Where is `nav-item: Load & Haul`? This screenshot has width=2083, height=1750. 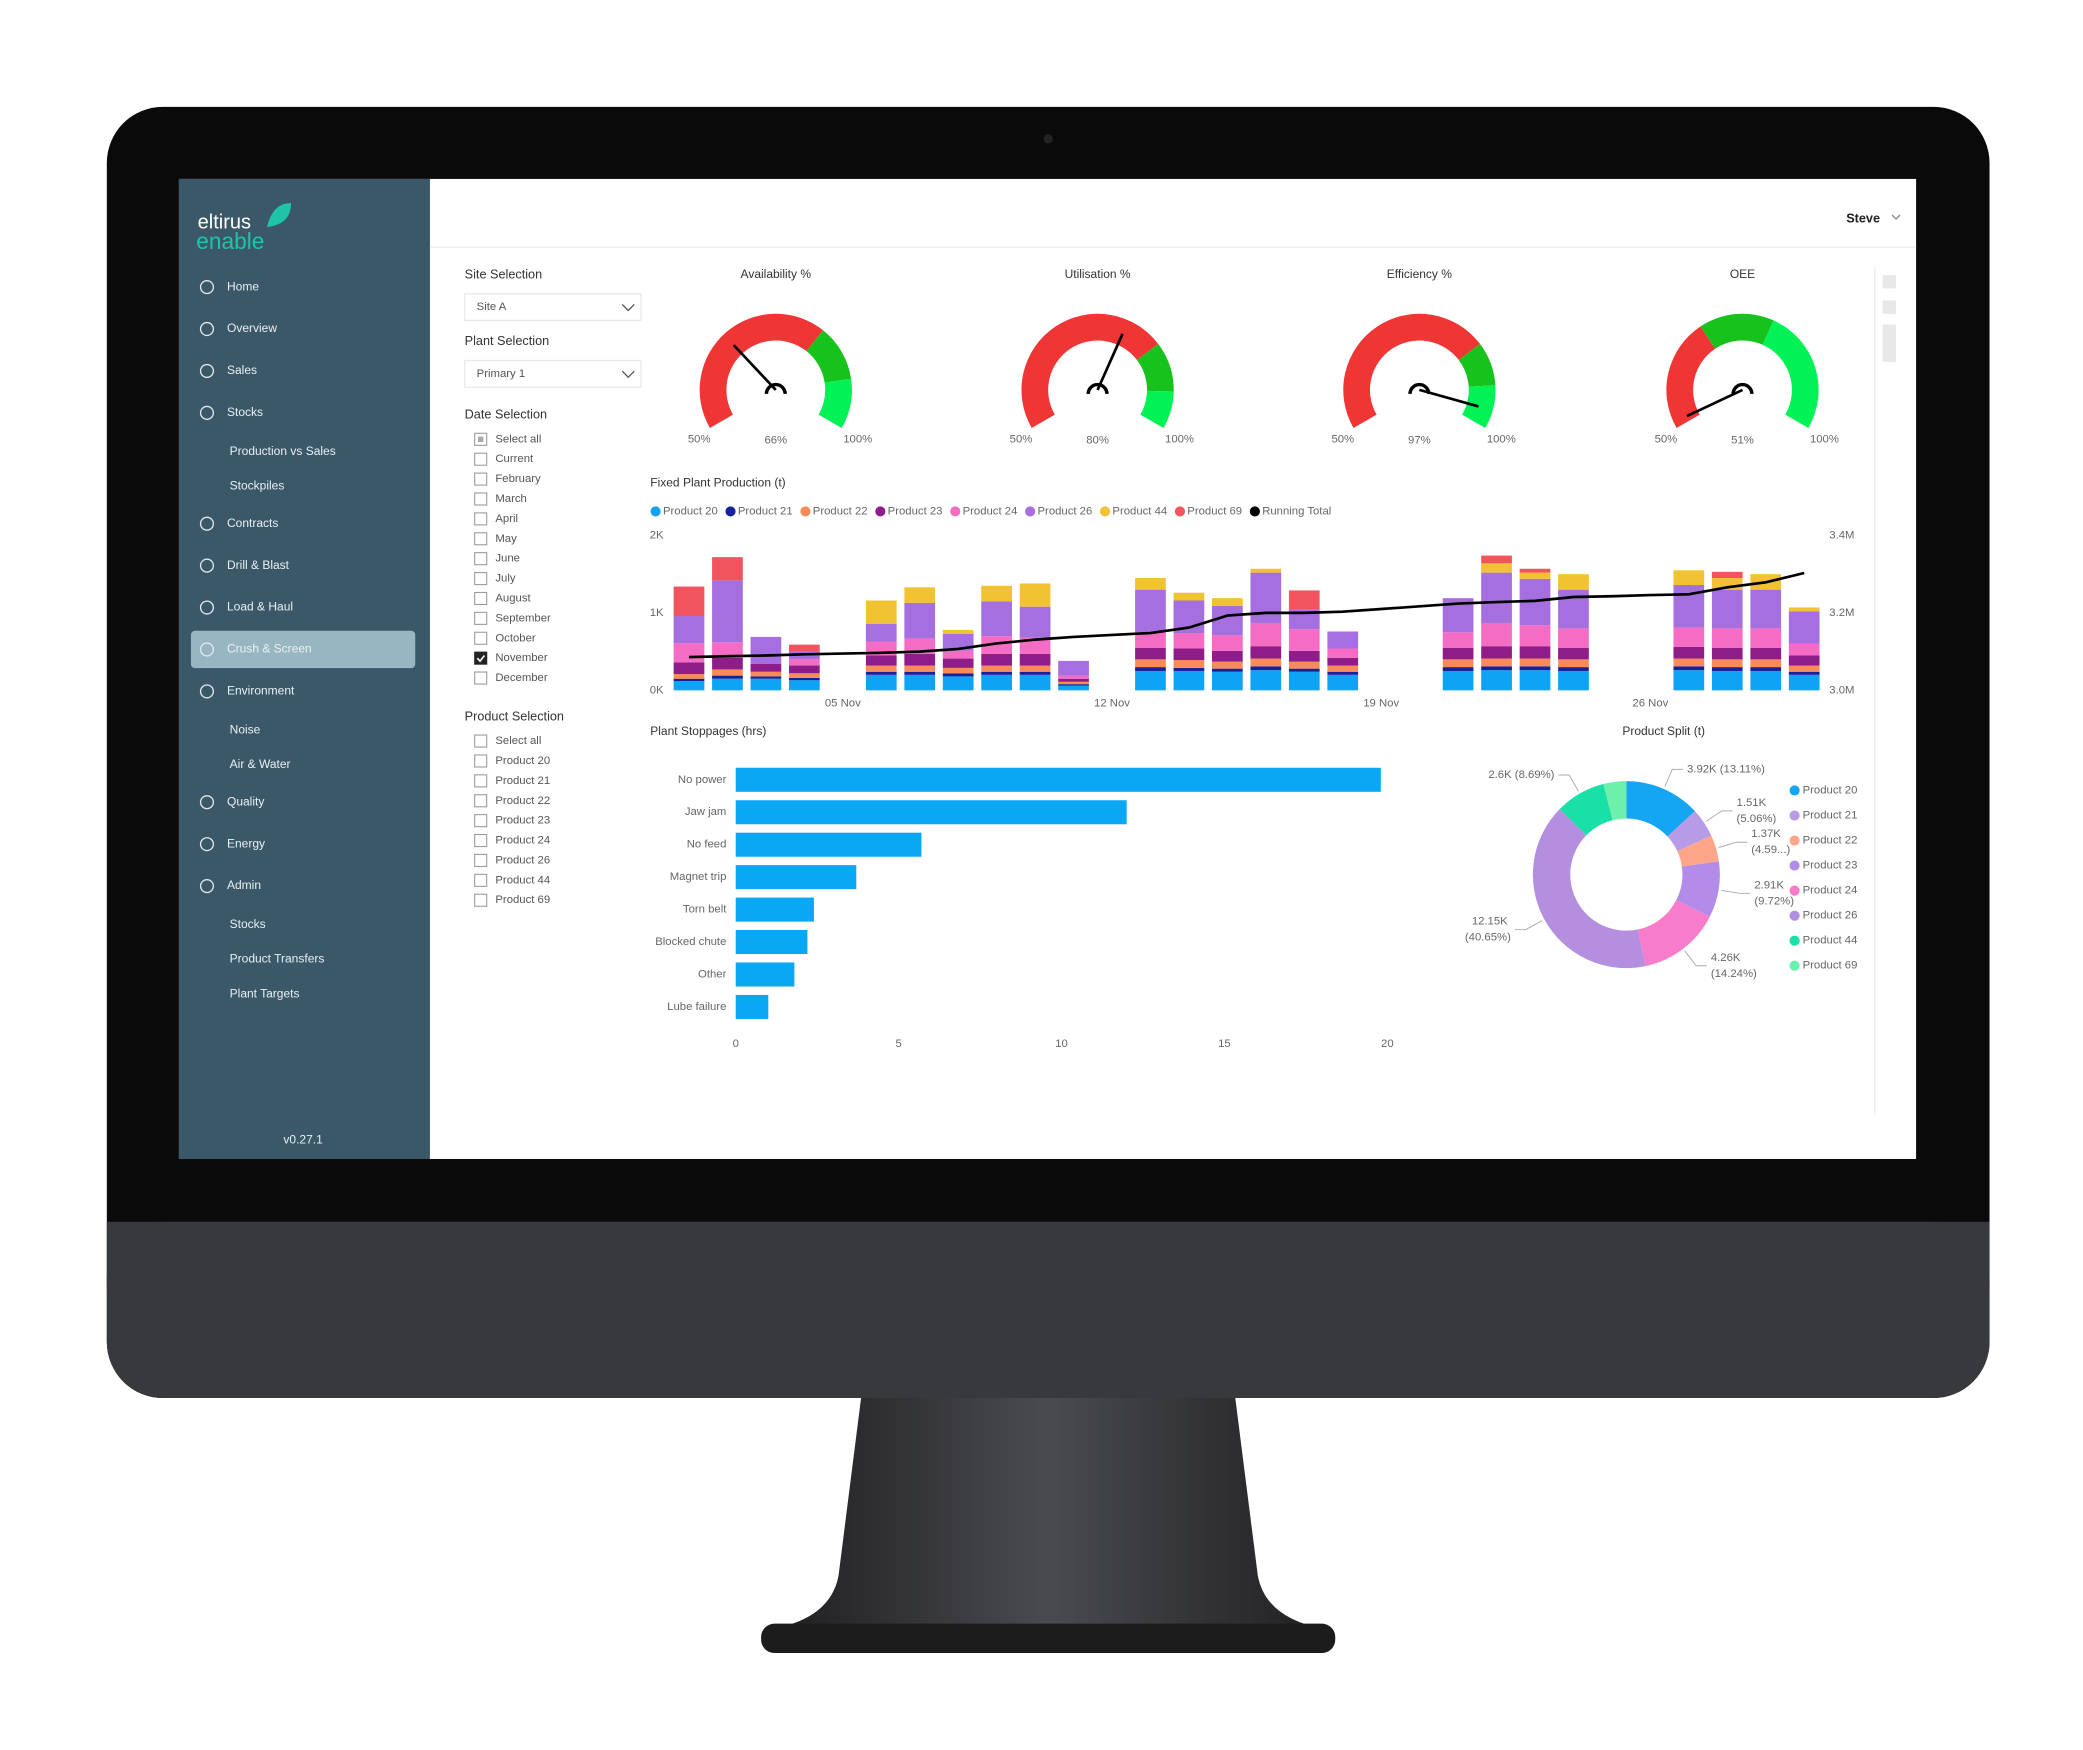 nav-item: Load & Haul is located at coordinates (260, 607).